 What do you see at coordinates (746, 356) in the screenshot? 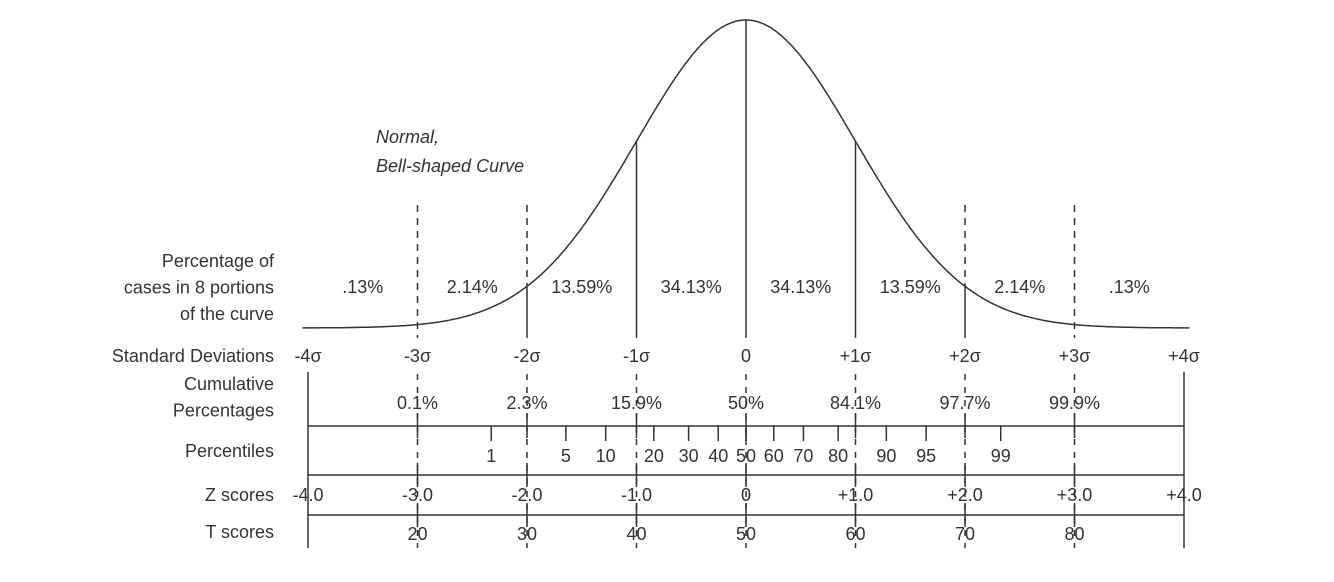
I see `sd-label: 0` at bounding box center [746, 356].